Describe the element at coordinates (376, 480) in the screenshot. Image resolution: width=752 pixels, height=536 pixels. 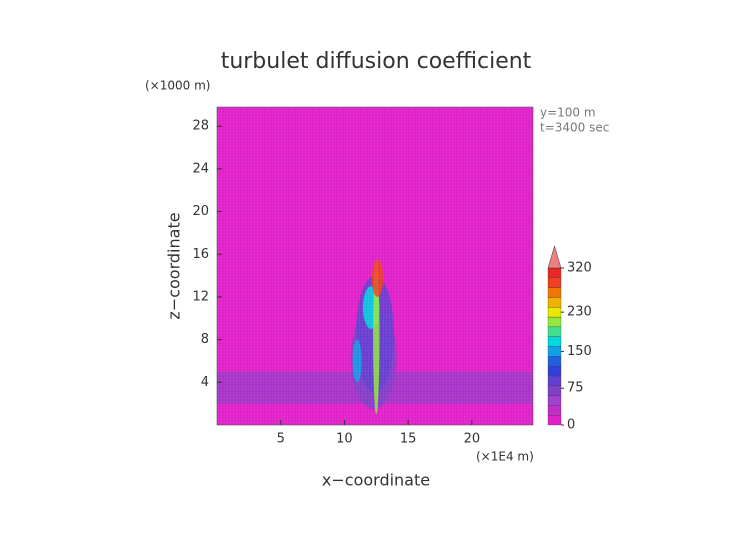
I see `x-axis-title: x−coordinate` at that location.